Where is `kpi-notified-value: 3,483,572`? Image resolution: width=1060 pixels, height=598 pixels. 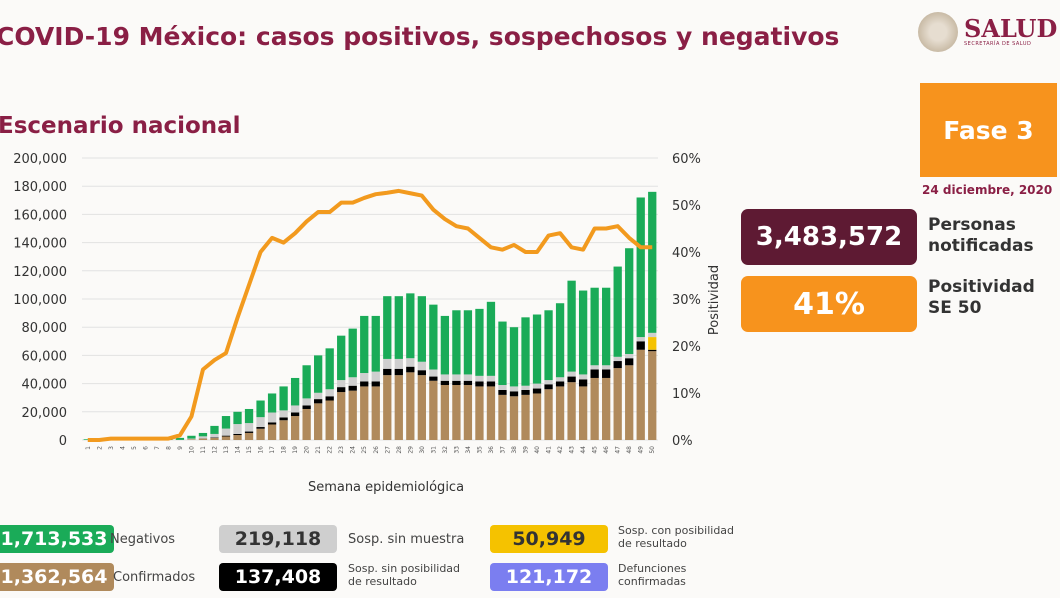 kpi-notified-value: 3,483,572 is located at coordinates (829, 237).